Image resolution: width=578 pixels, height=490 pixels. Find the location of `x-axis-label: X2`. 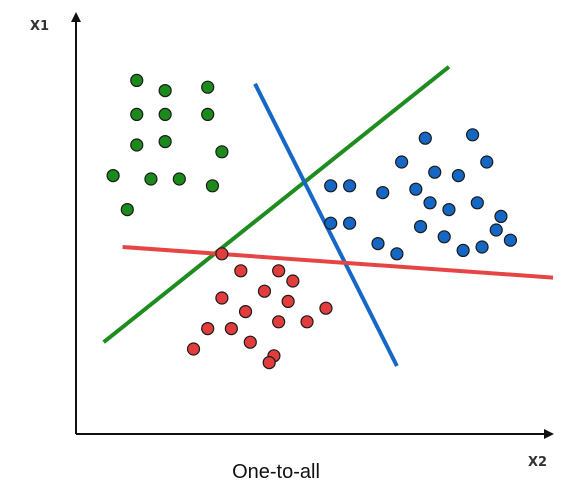

x-axis-label: X2 is located at coordinates (537, 462).